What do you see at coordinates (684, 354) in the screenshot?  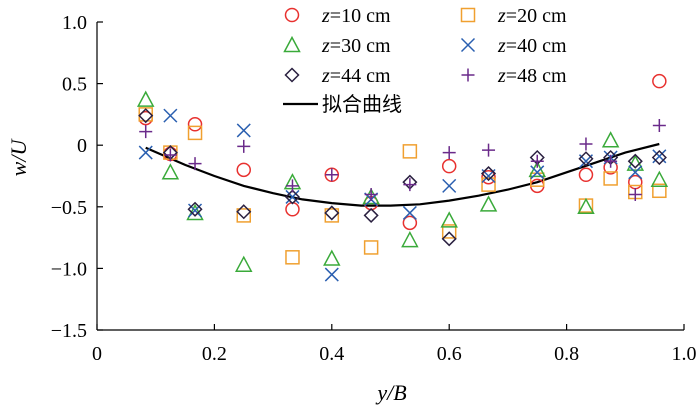 I see `x-tick-label: 1.0` at bounding box center [684, 354].